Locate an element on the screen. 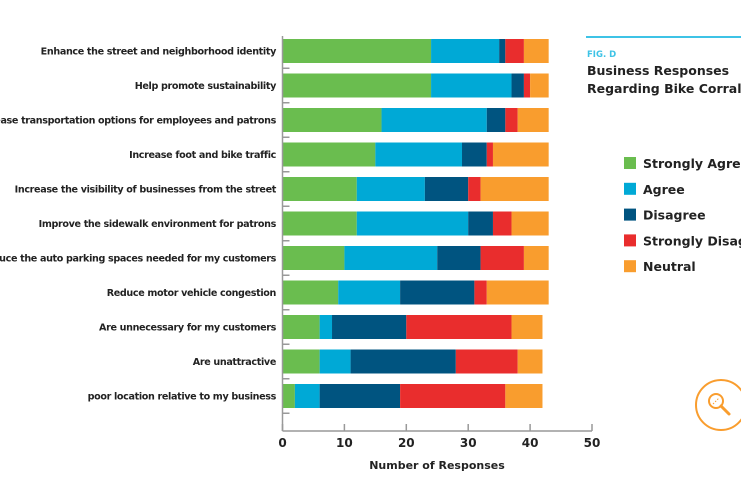  x-tick-label: 20 is located at coordinates (406, 443).